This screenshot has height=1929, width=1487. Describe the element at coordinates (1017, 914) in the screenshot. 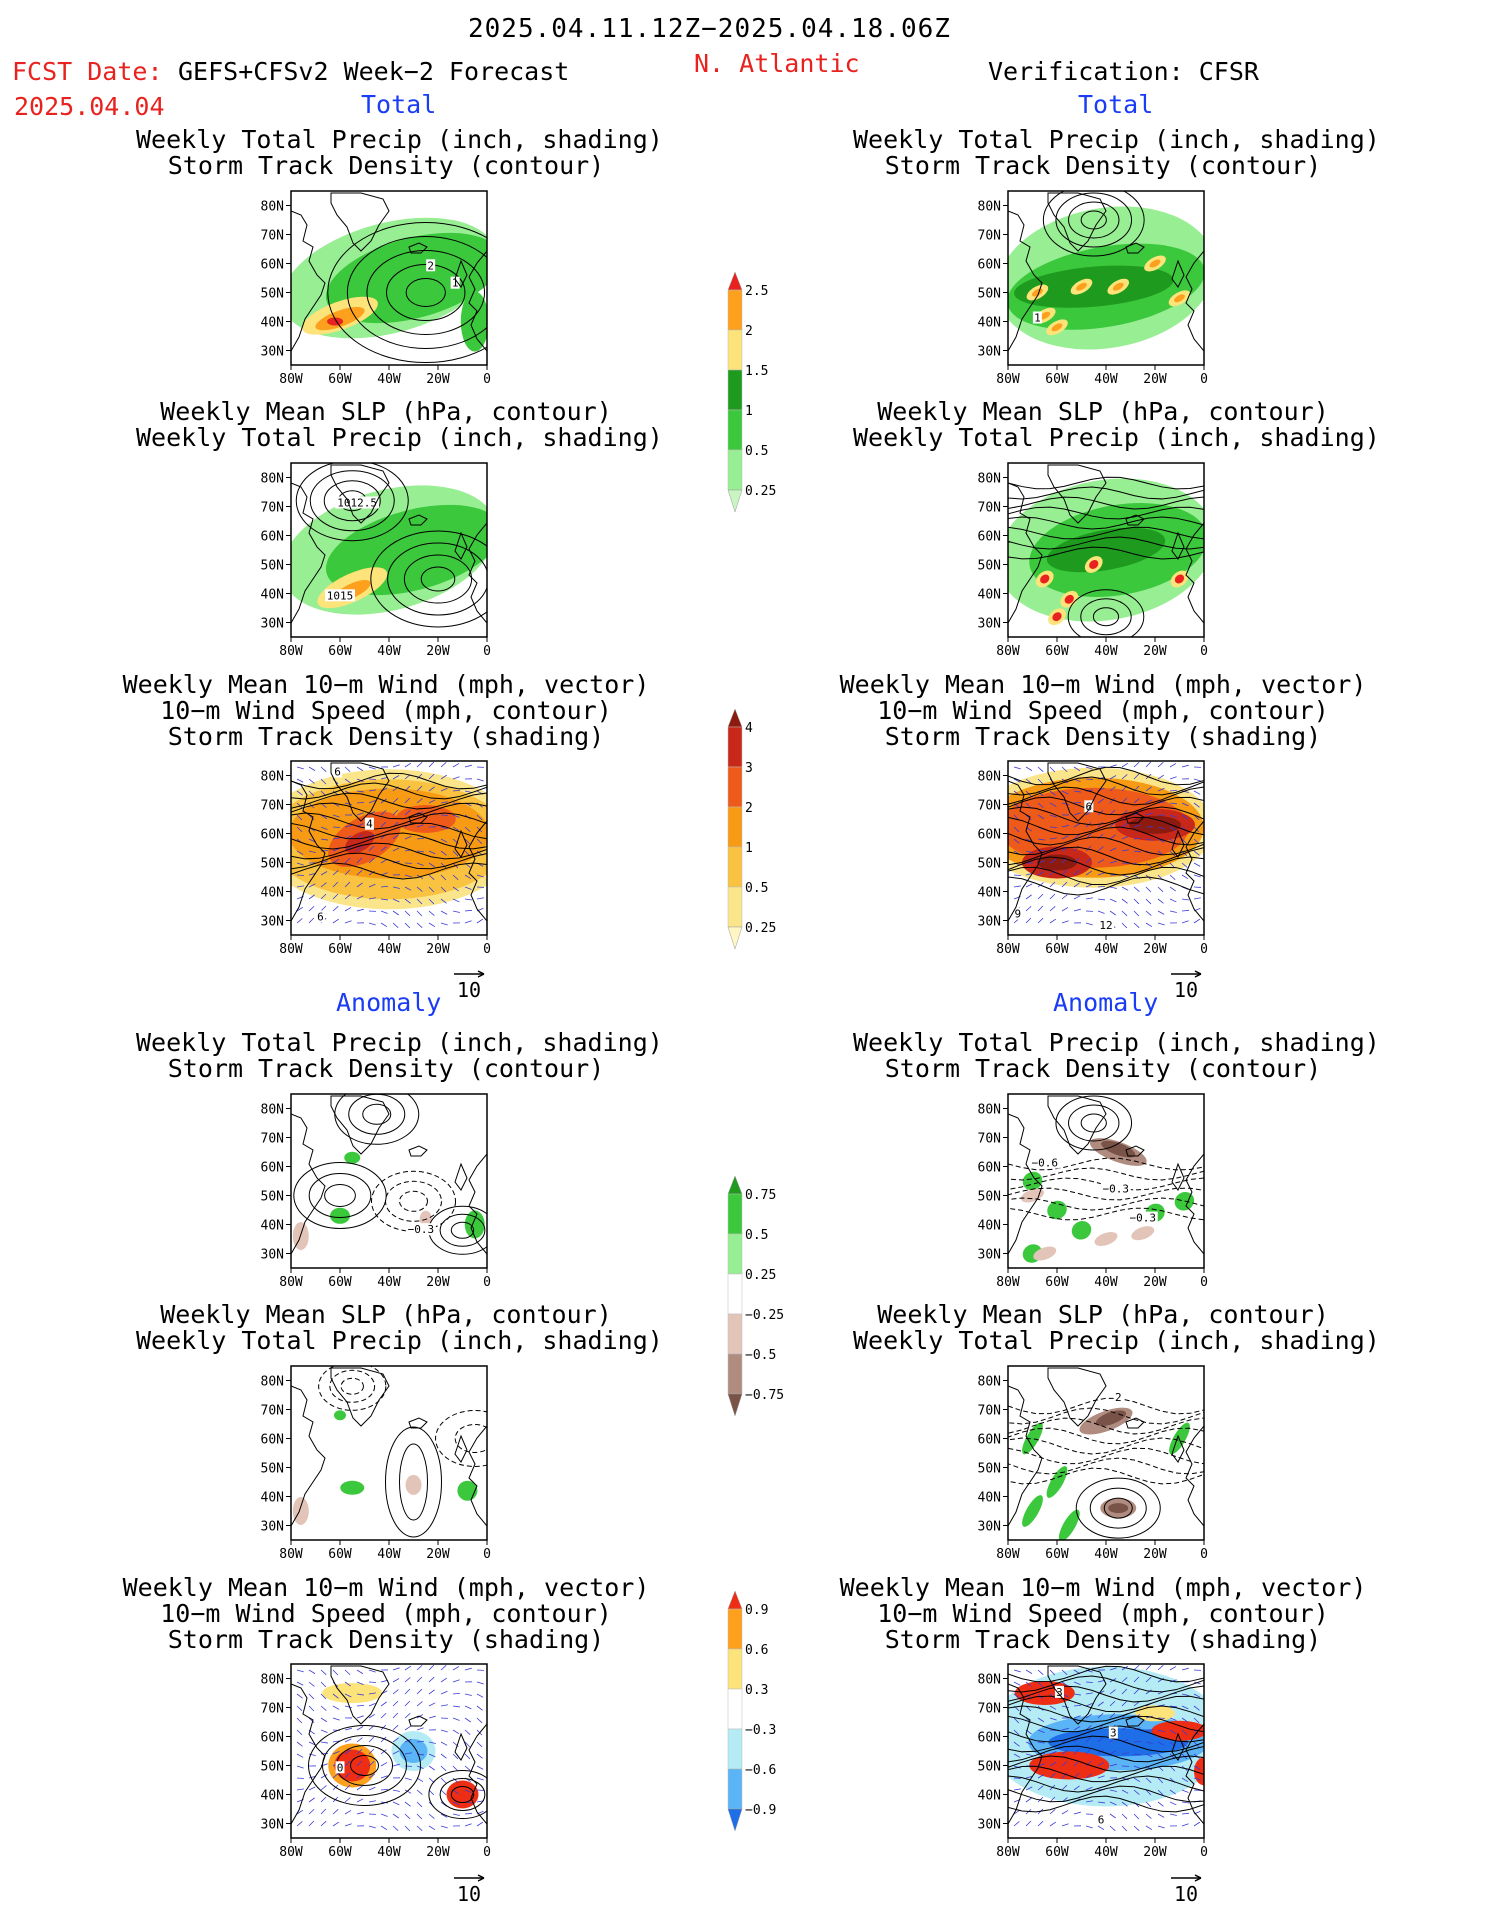

I see `contour-label: 9` at that location.